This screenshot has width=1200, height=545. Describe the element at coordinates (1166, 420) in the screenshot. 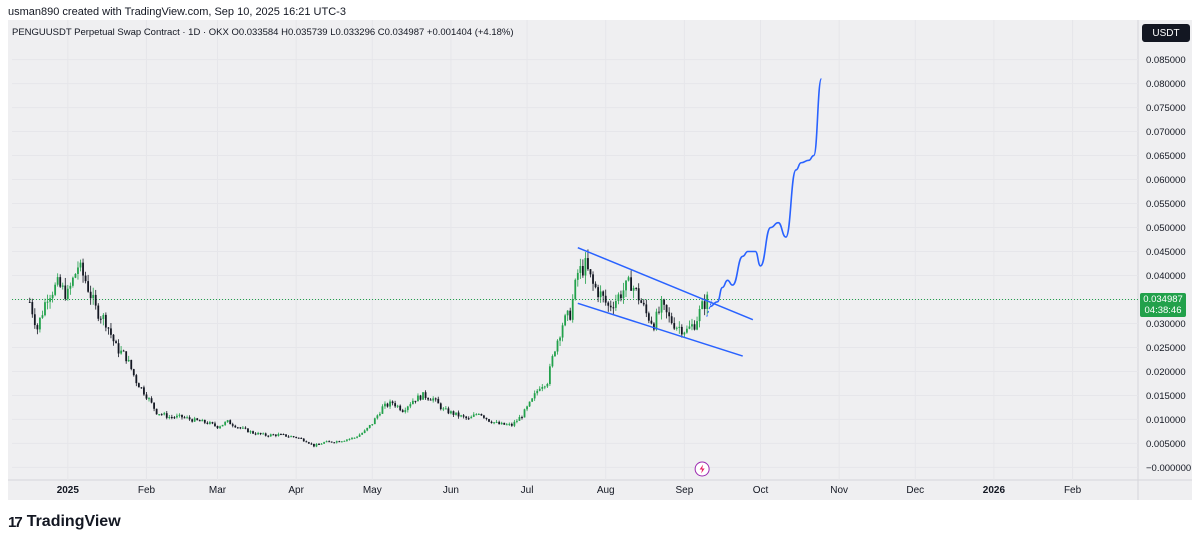

I see `price-tick-label: 0.010000` at that location.